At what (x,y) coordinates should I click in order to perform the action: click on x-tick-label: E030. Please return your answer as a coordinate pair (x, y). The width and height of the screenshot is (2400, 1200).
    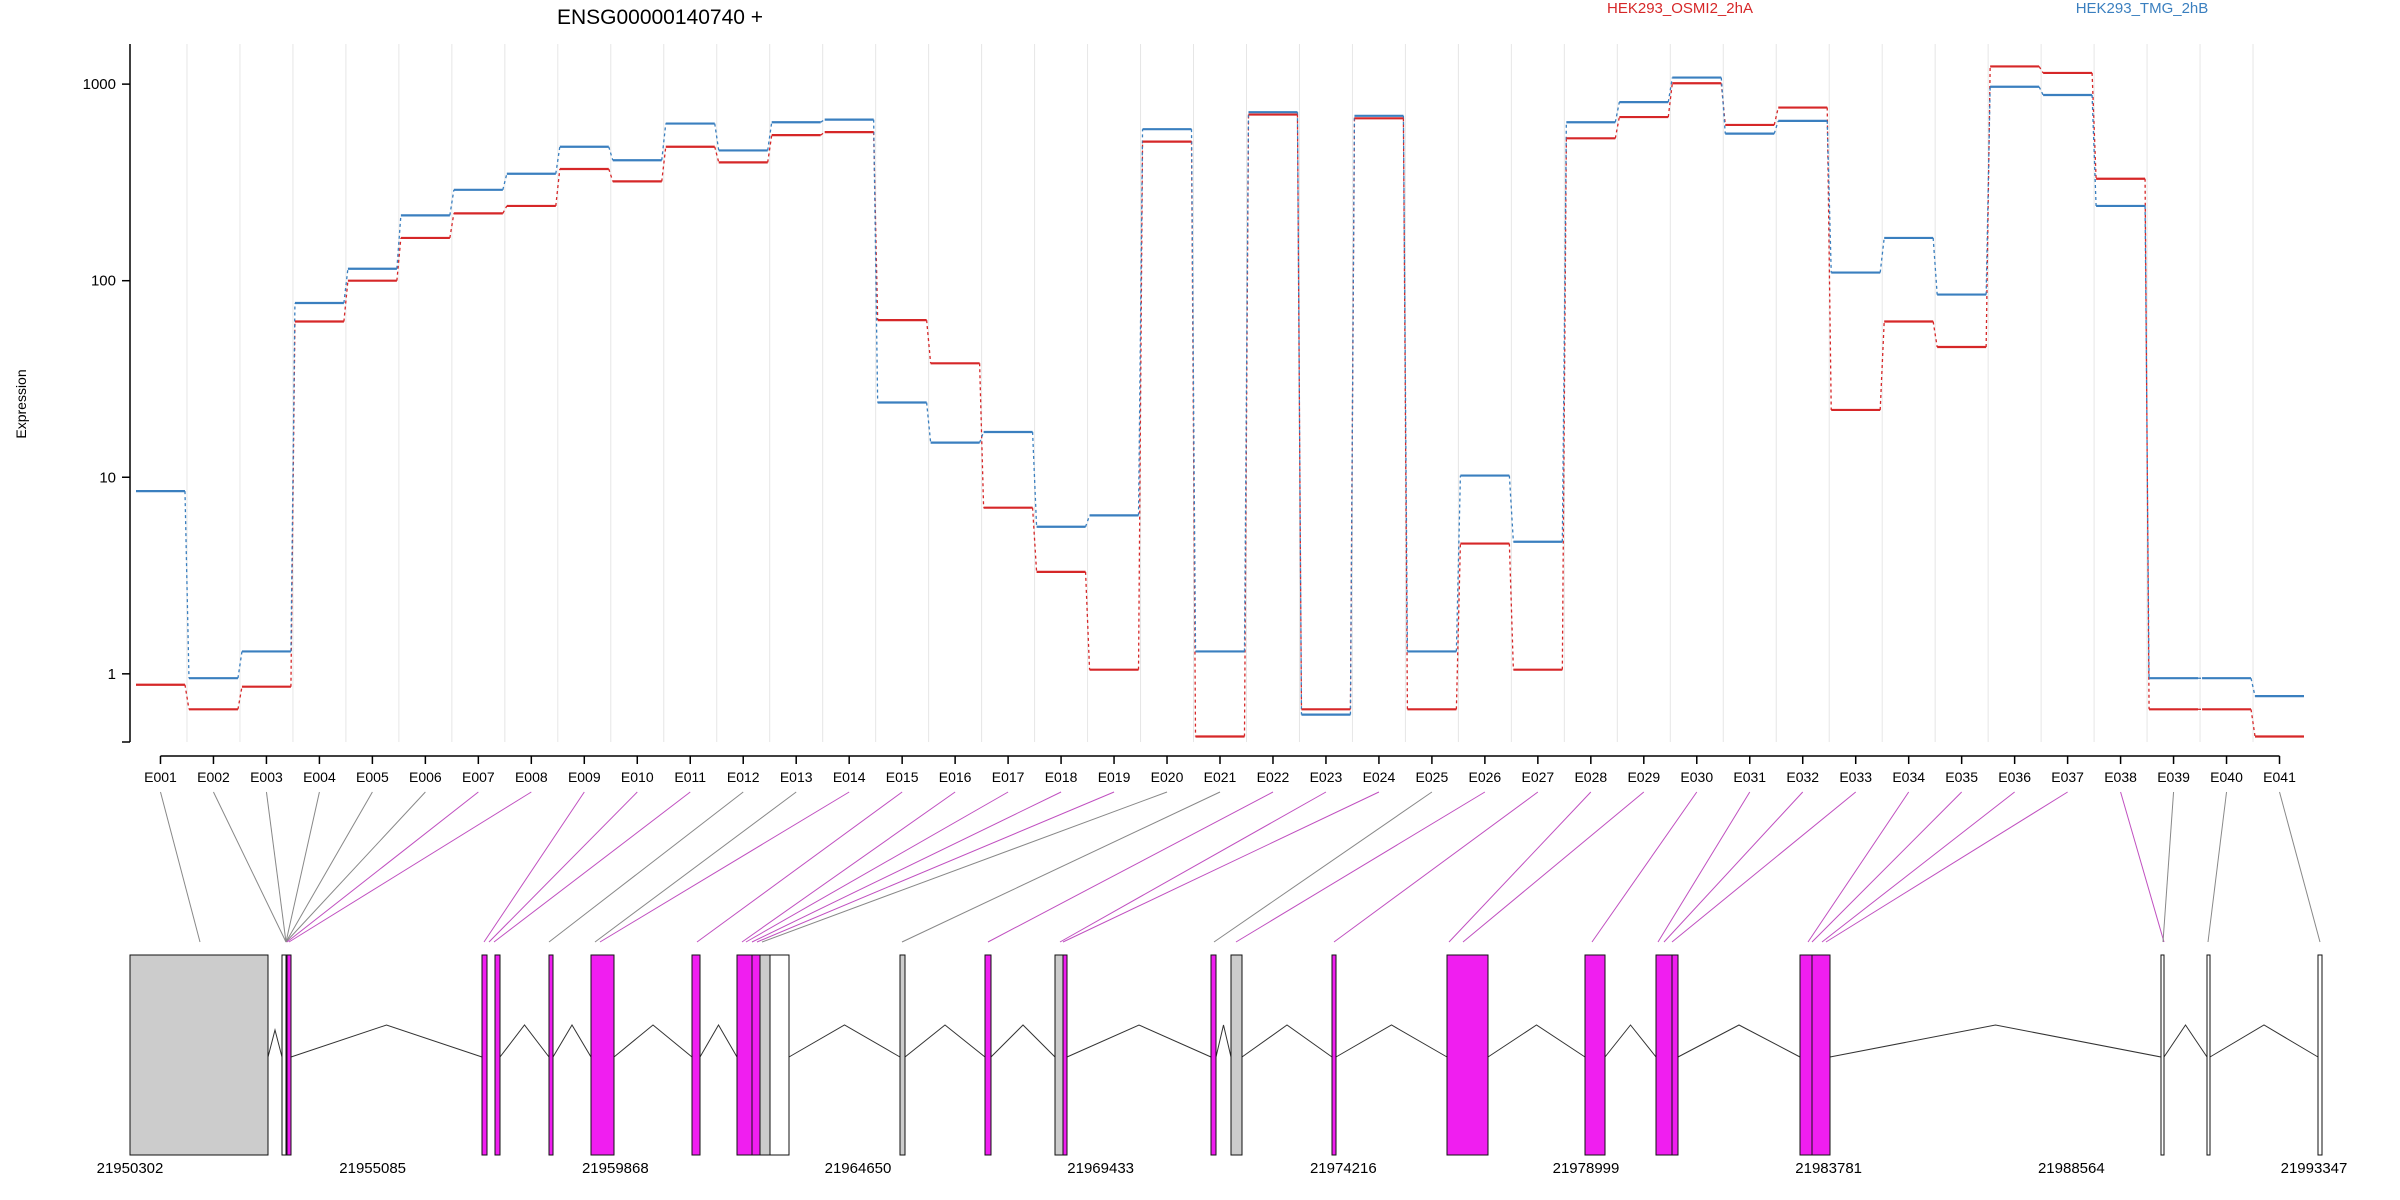
    Looking at the image, I should click on (1696, 777).